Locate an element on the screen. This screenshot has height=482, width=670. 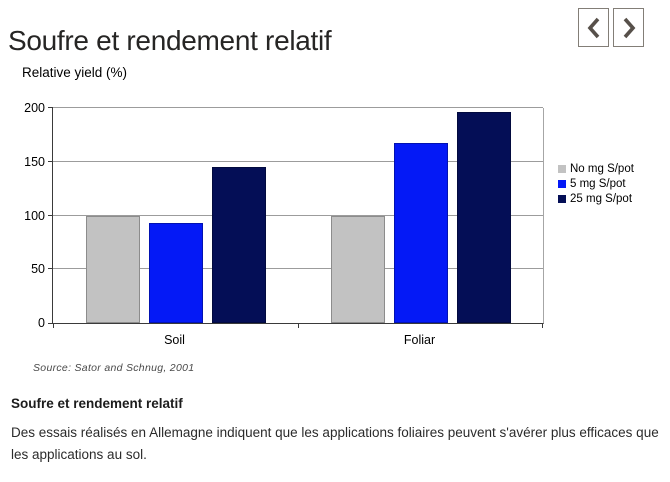
bar-soil-25-mg-s-pot is located at coordinates (238, 245).